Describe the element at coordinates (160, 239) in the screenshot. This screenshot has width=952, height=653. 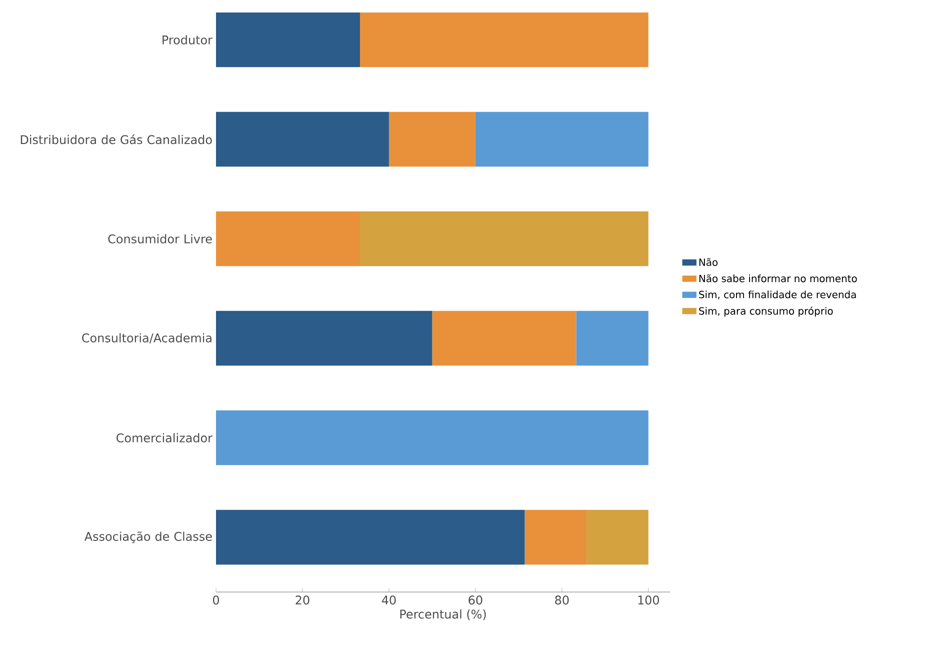
I see `y-tick-label: Consumidor Livre` at that location.